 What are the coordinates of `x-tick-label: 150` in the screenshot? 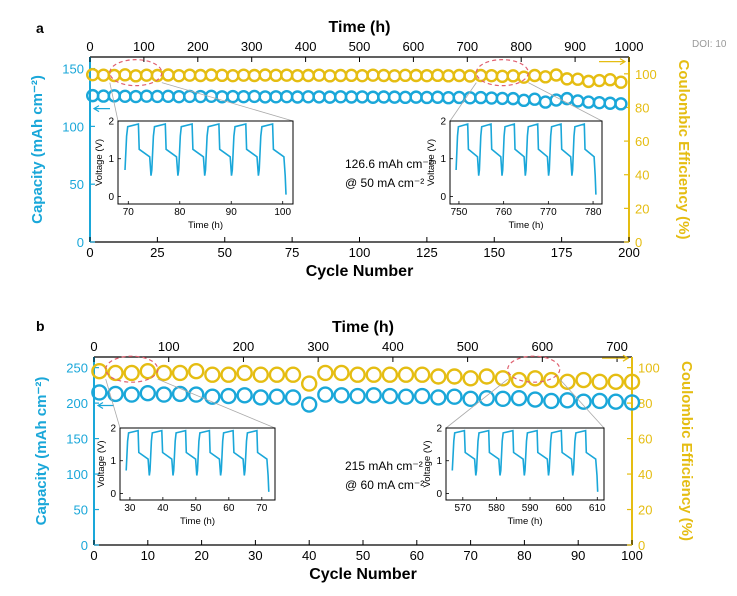 It's located at (494, 252).